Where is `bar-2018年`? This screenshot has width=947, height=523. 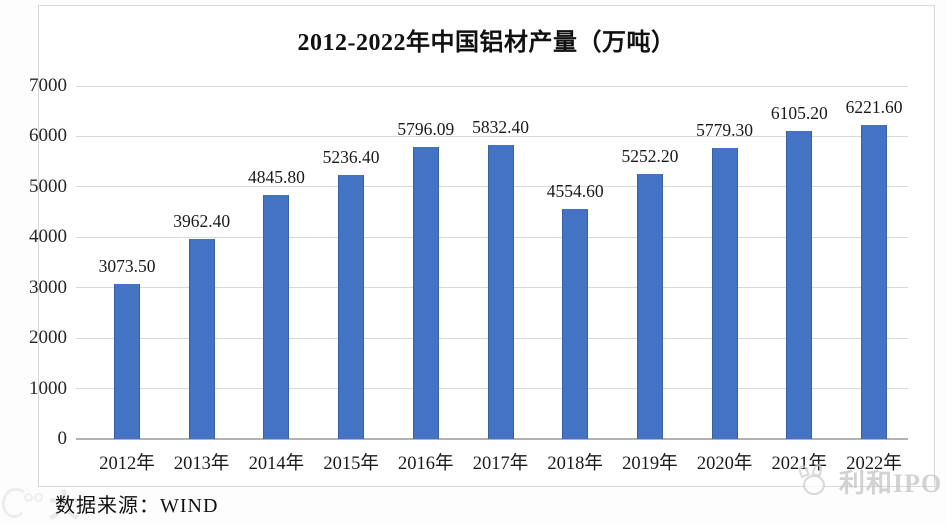
bar-2018年 is located at coordinates (575, 324).